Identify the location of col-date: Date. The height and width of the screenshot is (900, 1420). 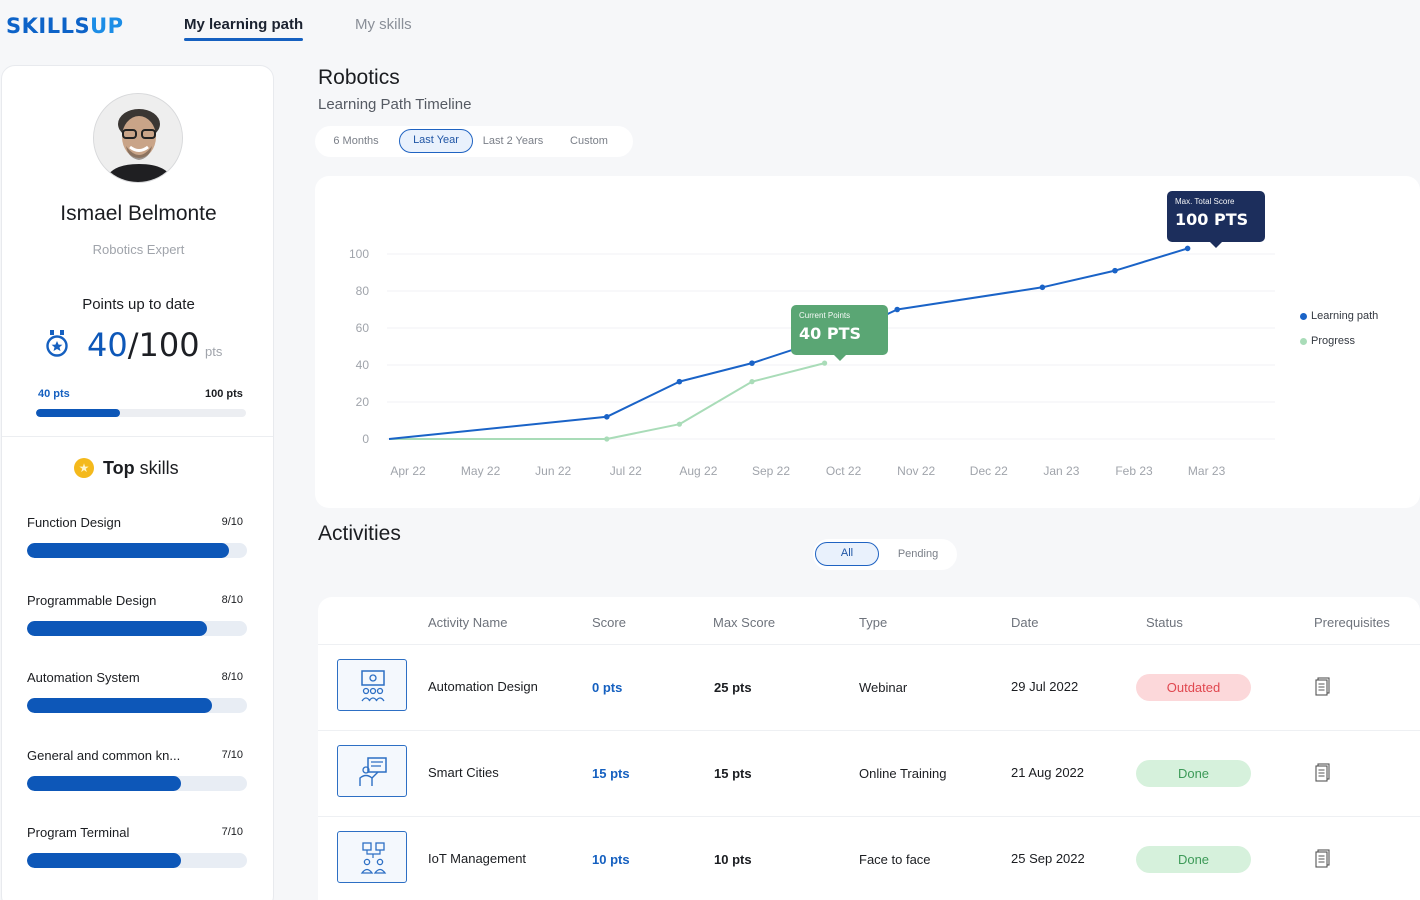
(1025, 622).